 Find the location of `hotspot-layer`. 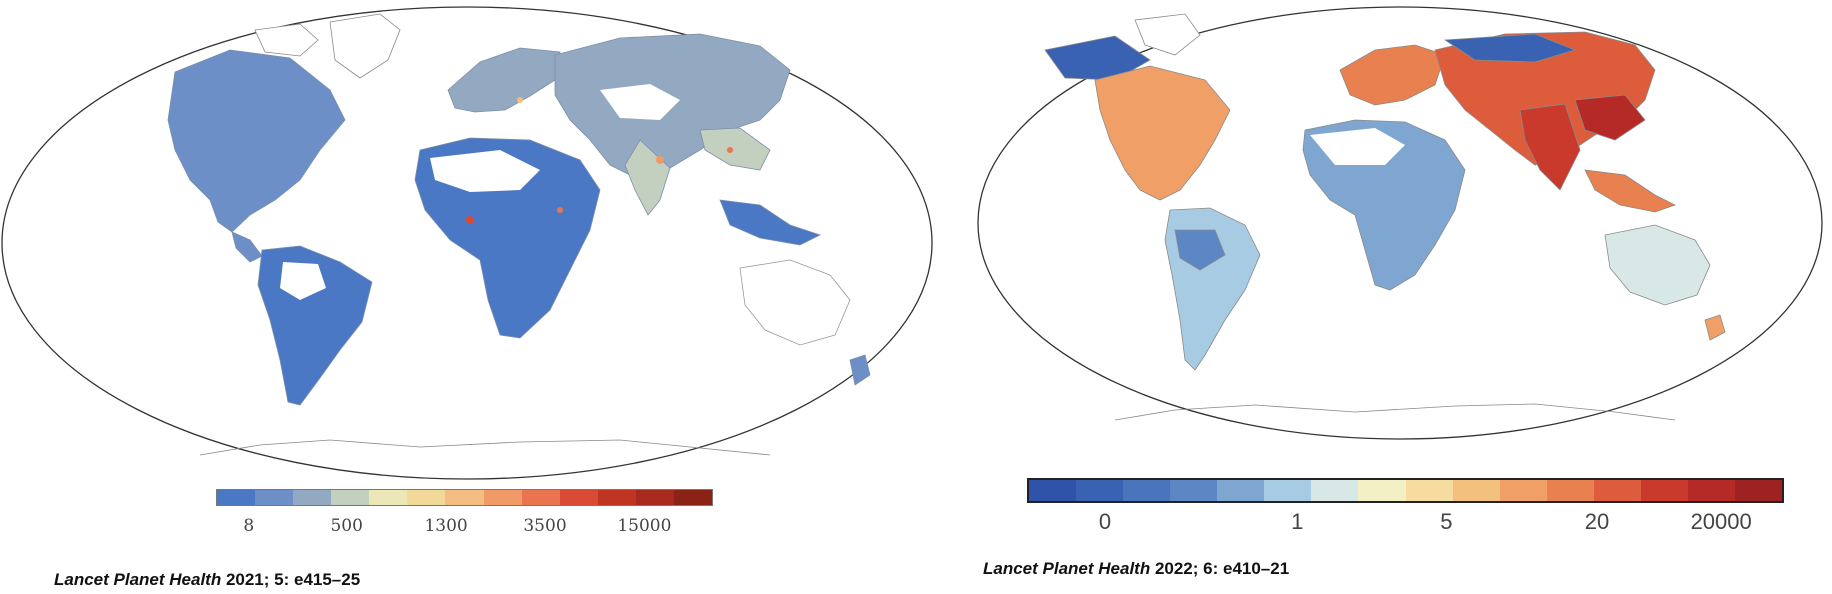

hotspot-layer is located at coordinates (599, 160).